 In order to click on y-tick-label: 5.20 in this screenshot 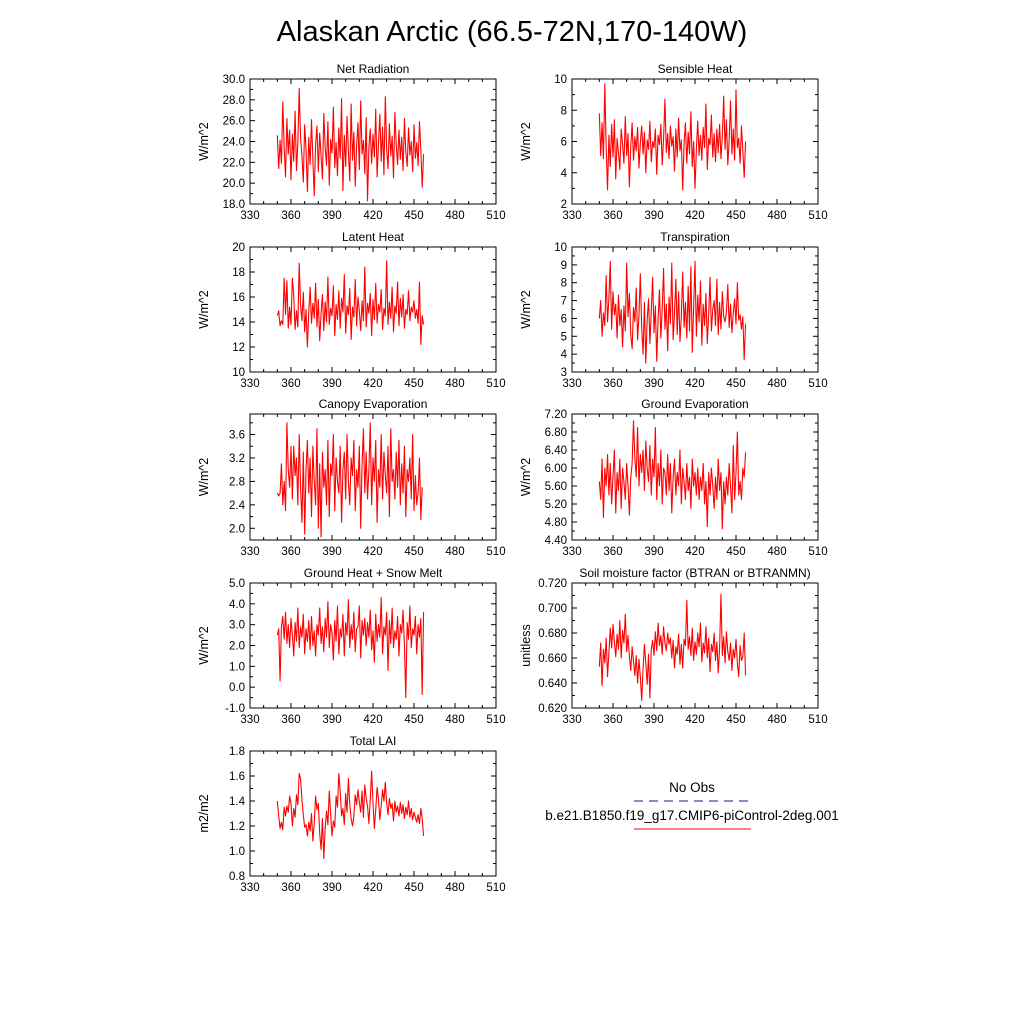, I will do `click(556, 505)`.